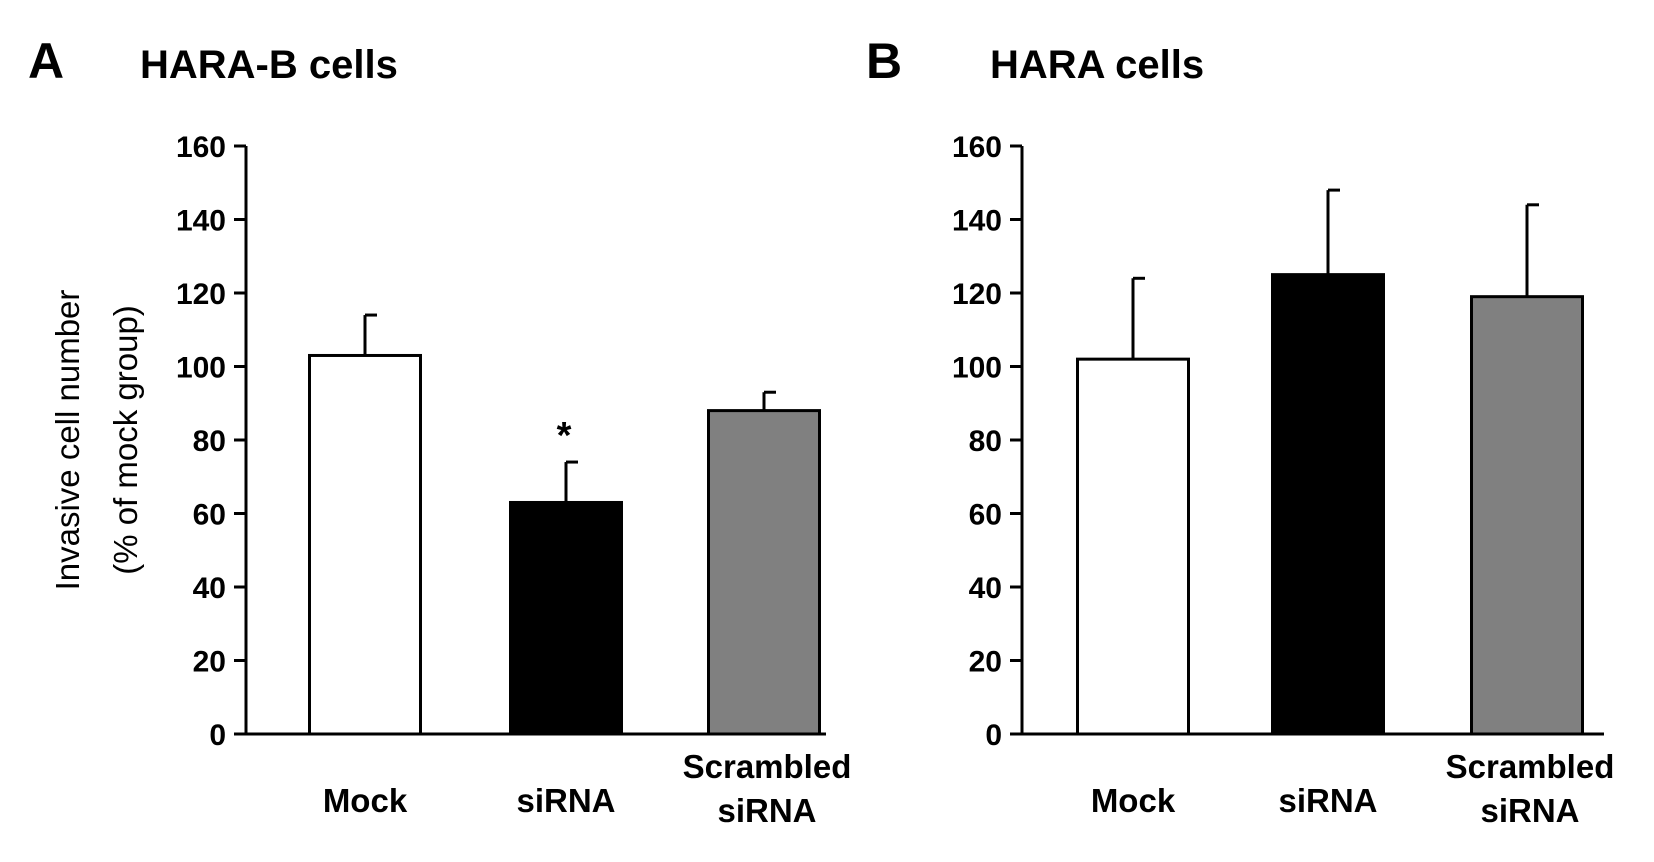 This screenshot has height=862, width=1654. What do you see at coordinates (365, 800) in the screenshot?
I see `panel-a-category-label: Mock` at bounding box center [365, 800].